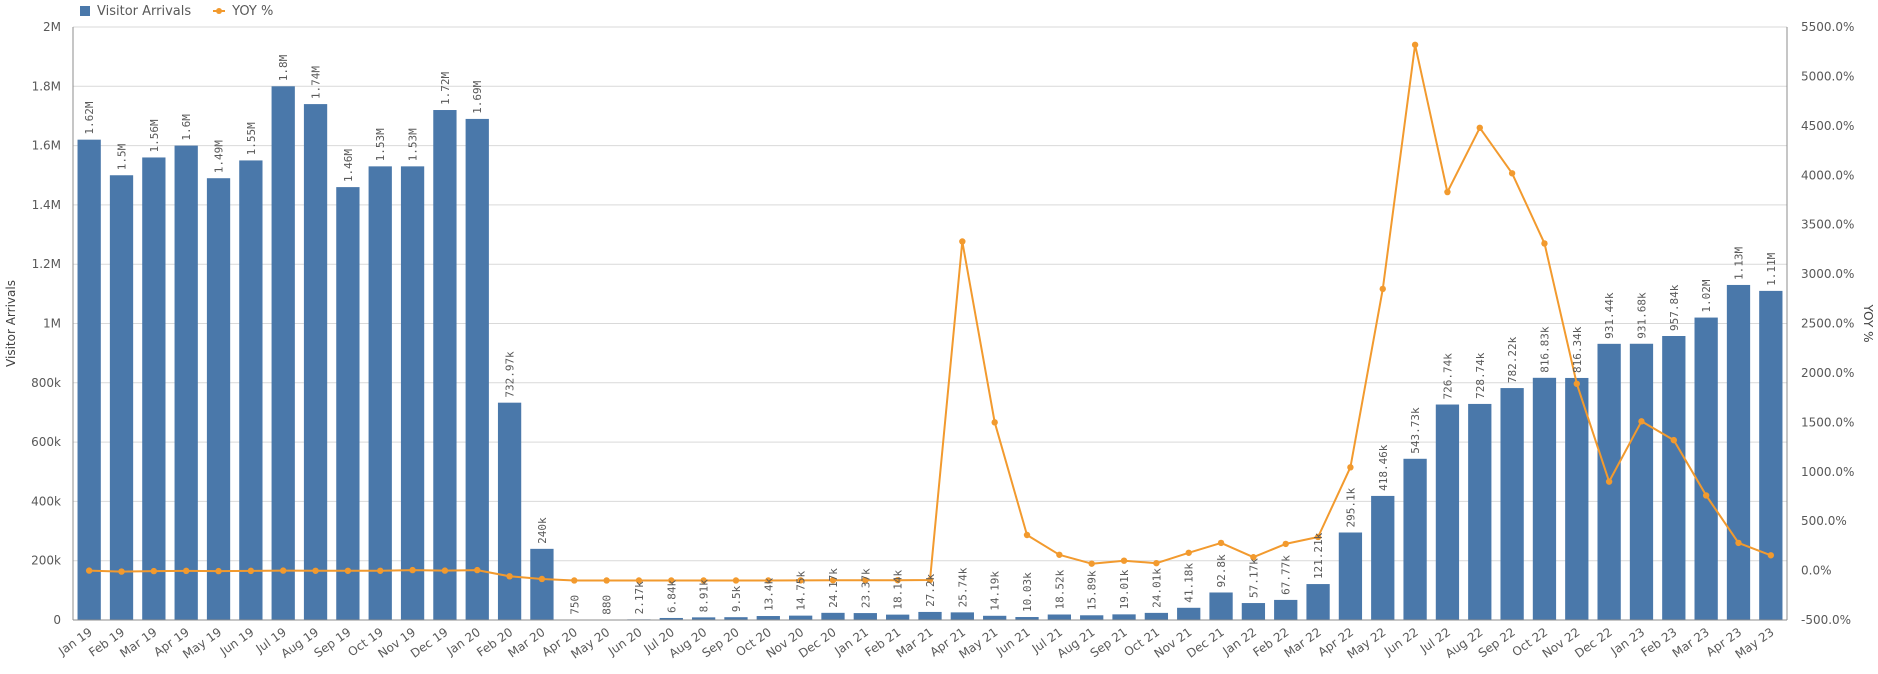 The height and width of the screenshot is (674, 1878). What do you see at coordinates (1189, 583) in the screenshot?
I see `bar-data-label: 41.18k` at bounding box center [1189, 583].